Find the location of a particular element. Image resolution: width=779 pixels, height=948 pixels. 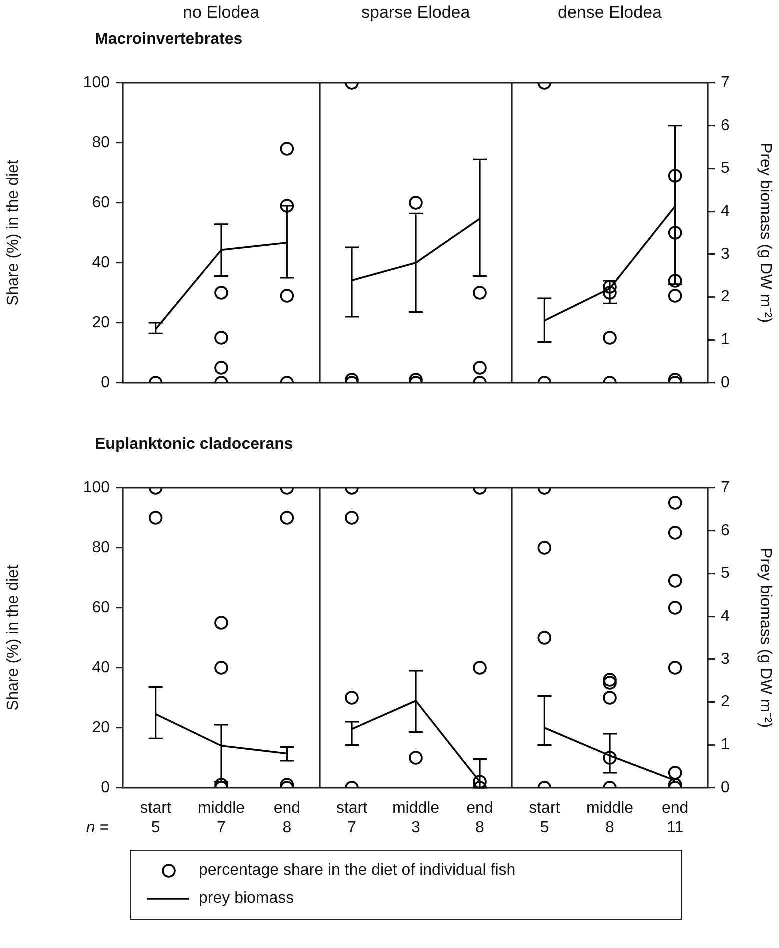

chart-title: sparse Elodea is located at coordinates (416, 13).